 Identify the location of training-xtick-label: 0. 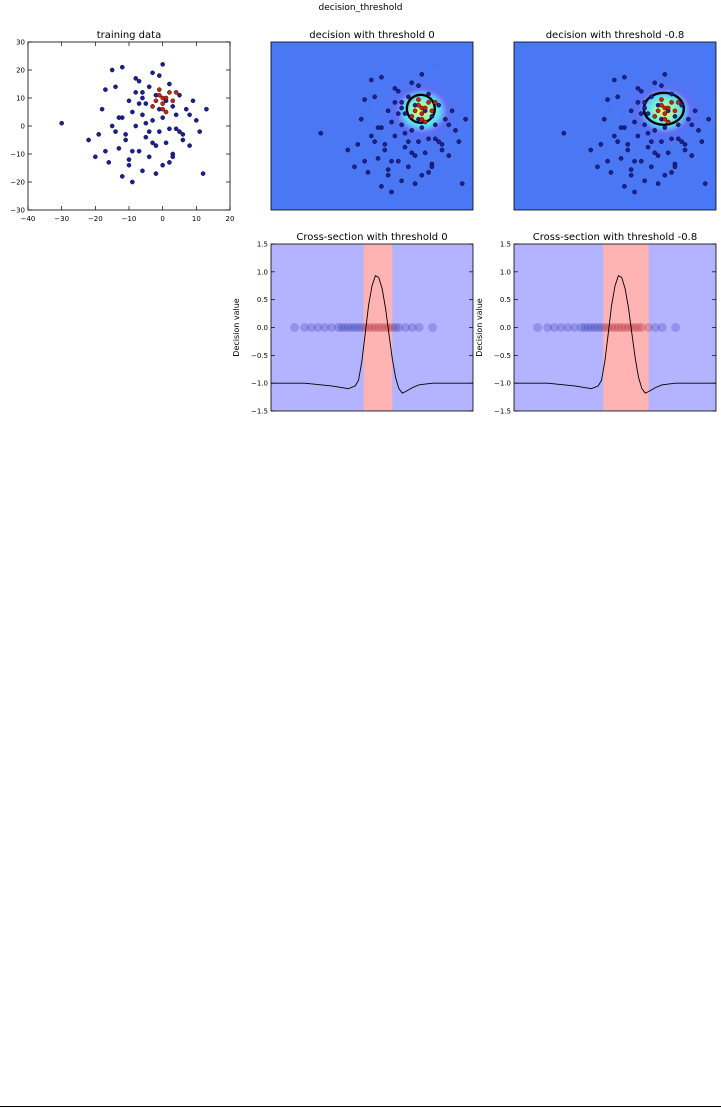
(162, 219).